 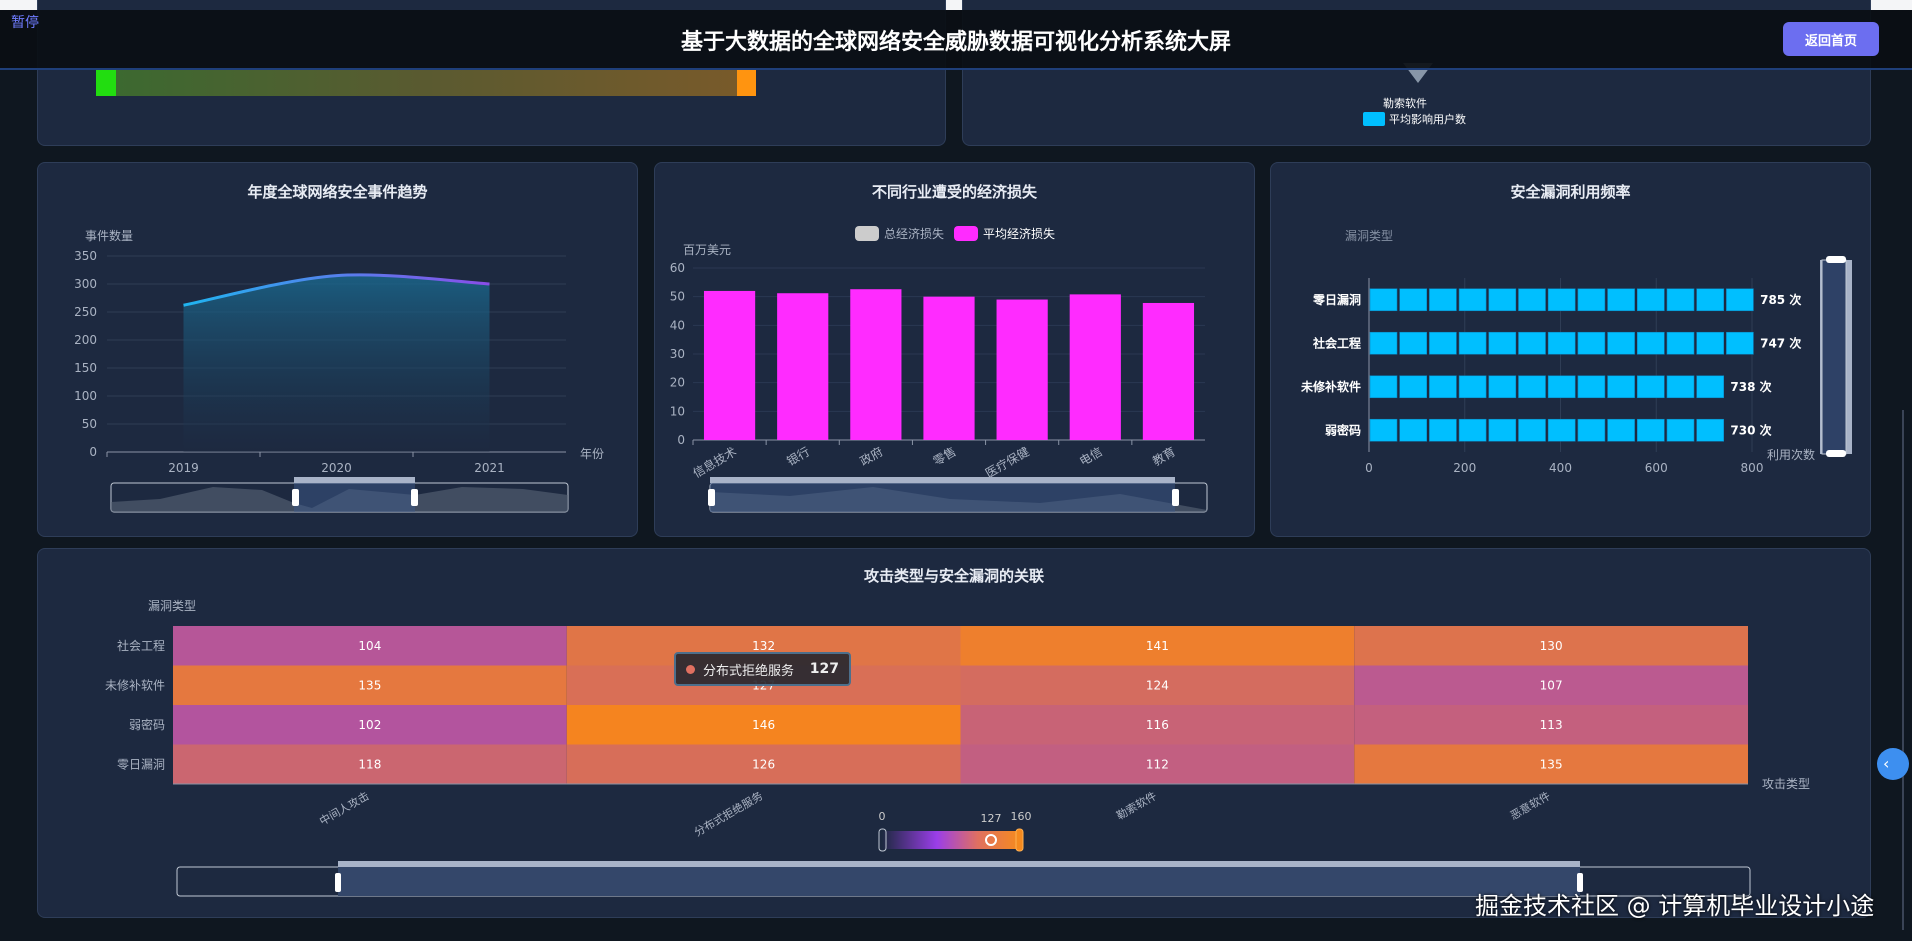 I want to click on pause-link: 暂停, so click(x=25, y=23).